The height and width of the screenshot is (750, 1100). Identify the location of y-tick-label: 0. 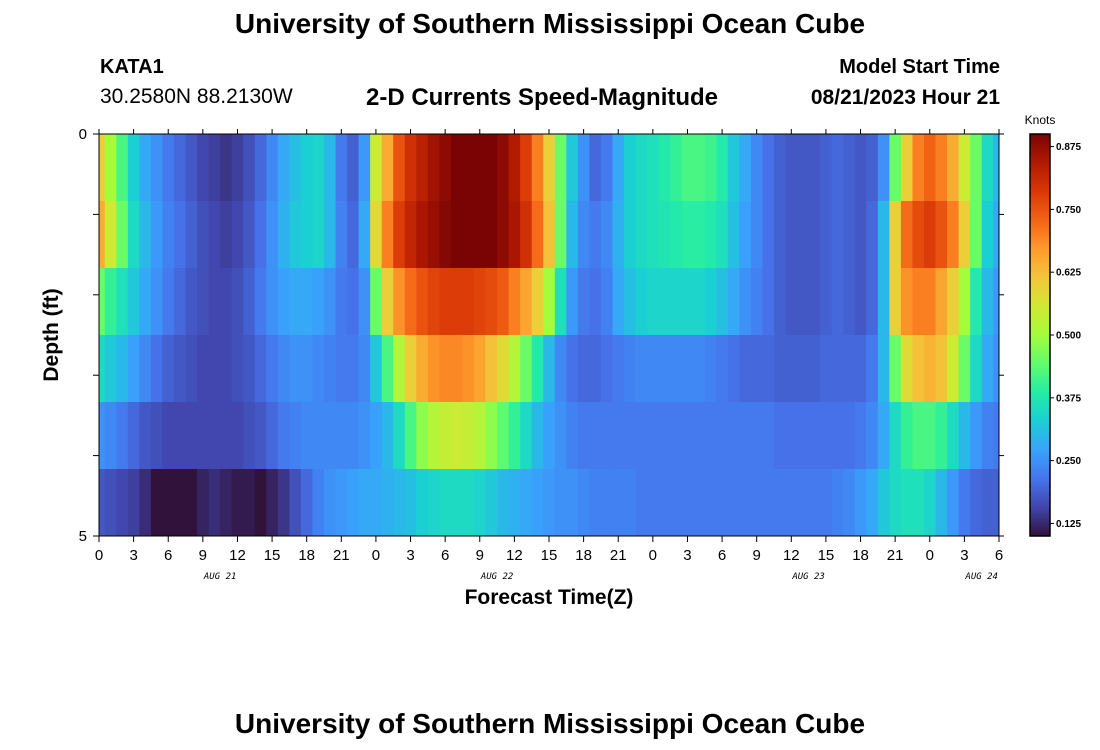
(83, 134).